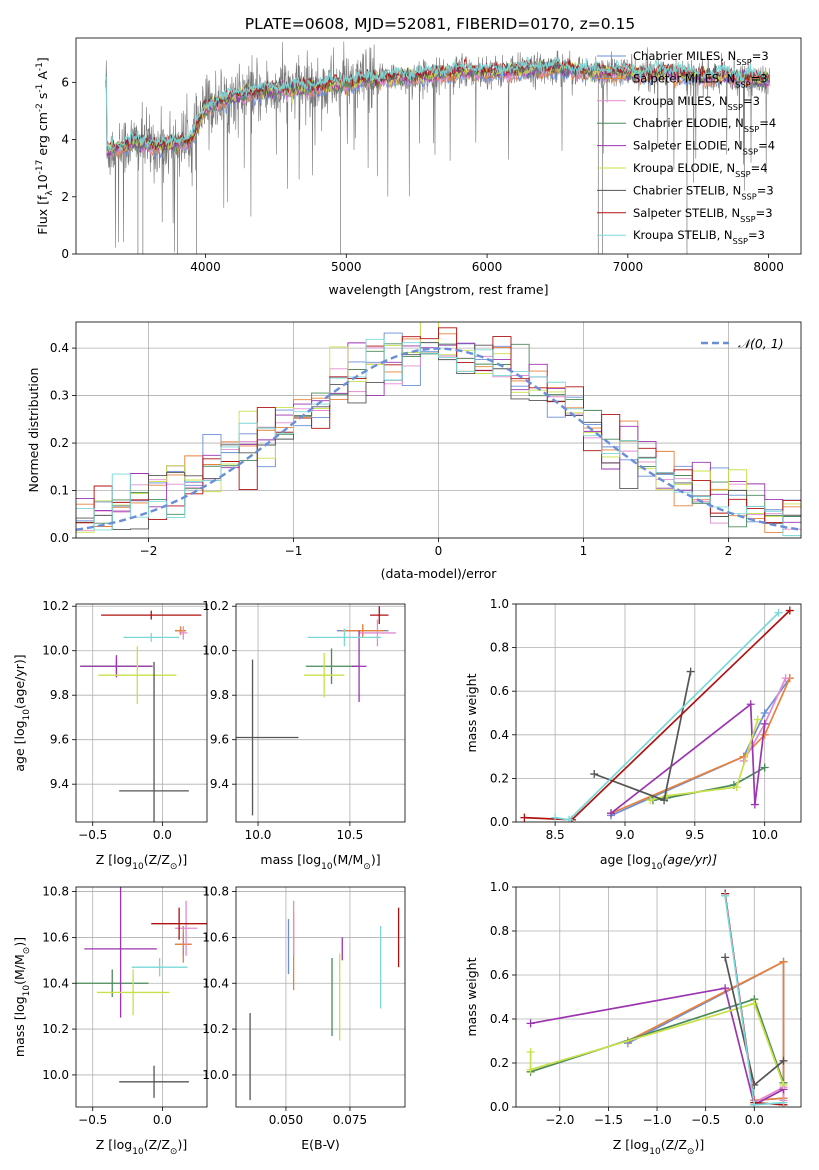  Describe the element at coordinates (703, 215) in the screenshot. I see `legend-entry: Salpeter STELIB, NSSP=3` at that location.